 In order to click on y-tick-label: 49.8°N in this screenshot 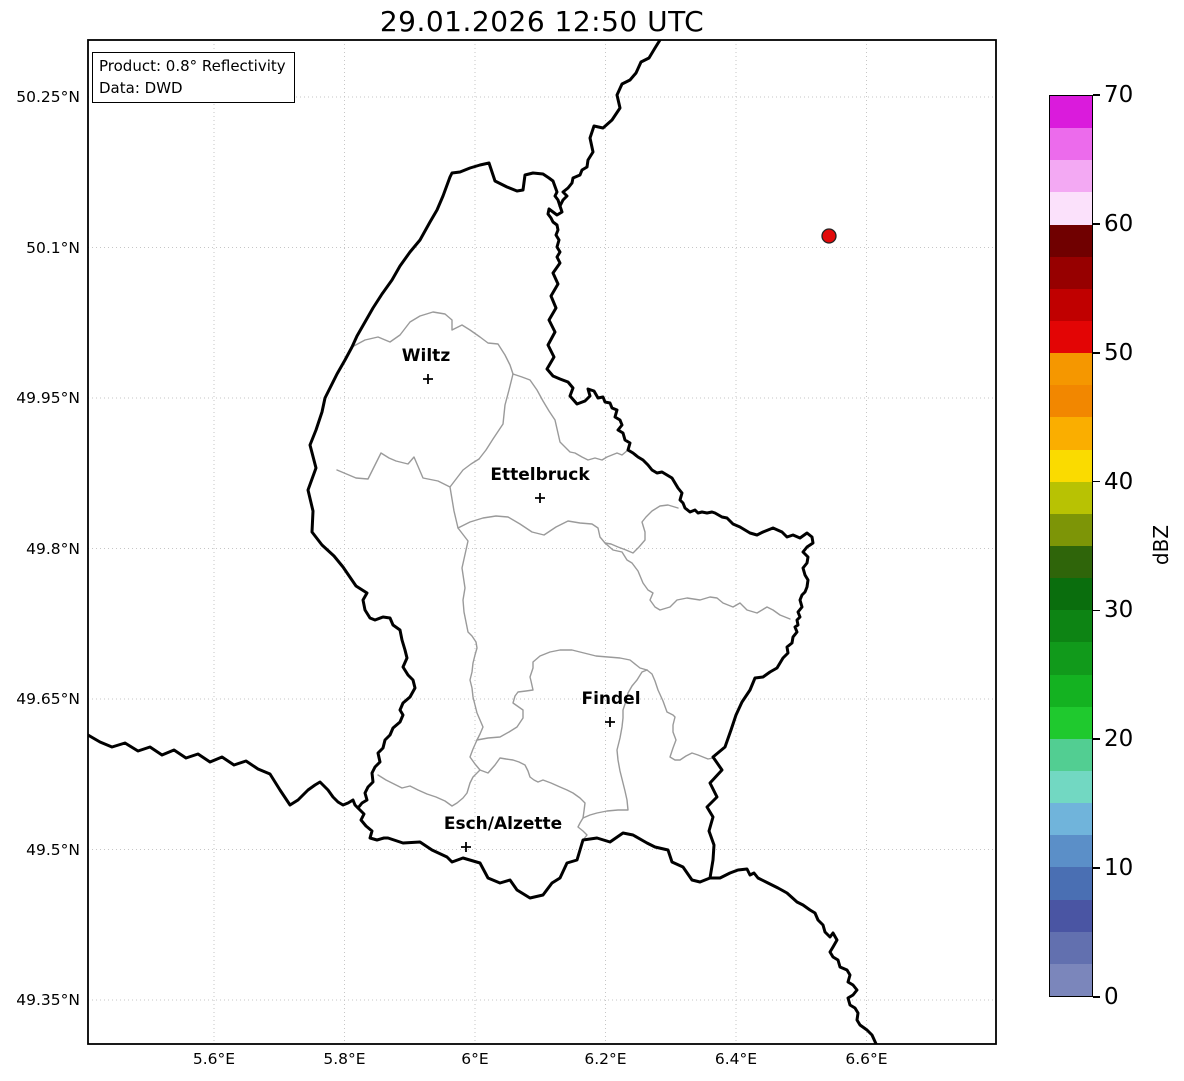, I will do `click(53, 548)`.